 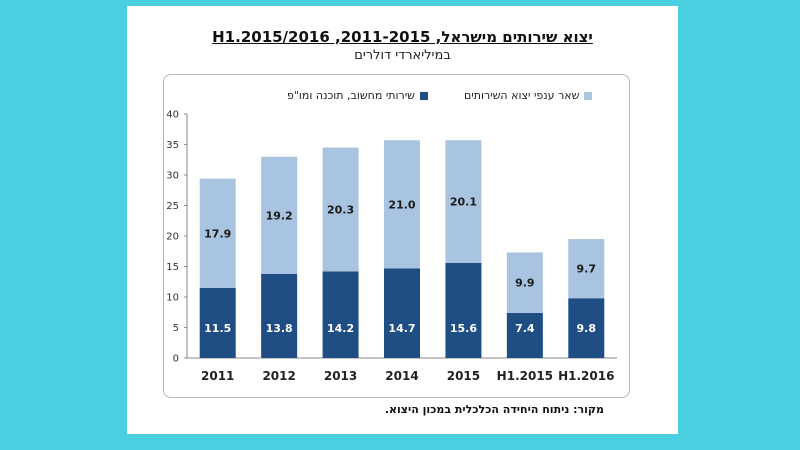 What do you see at coordinates (172, 145) in the screenshot?
I see `y-tick-label: 35` at bounding box center [172, 145].